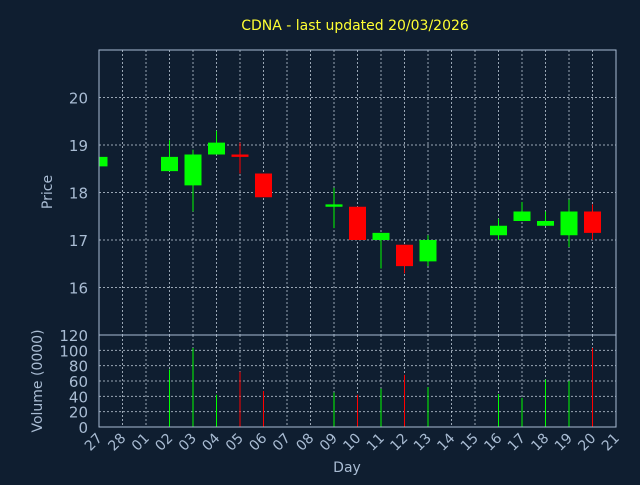 The height and width of the screenshot is (485, 640). I want to click on chart-title: CDNA - last updated 20/03/2026, so click(355, 26).